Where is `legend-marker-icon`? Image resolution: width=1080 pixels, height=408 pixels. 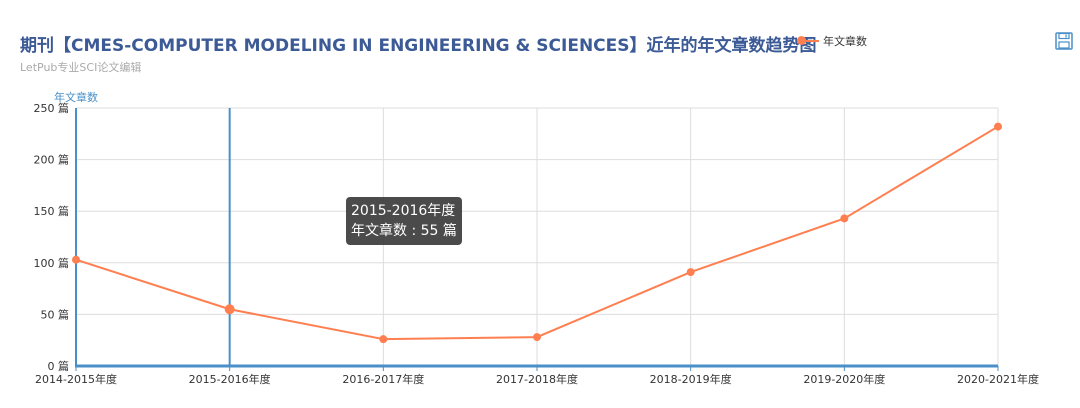
legend-marker-icon is located at coordinates (808, 41).